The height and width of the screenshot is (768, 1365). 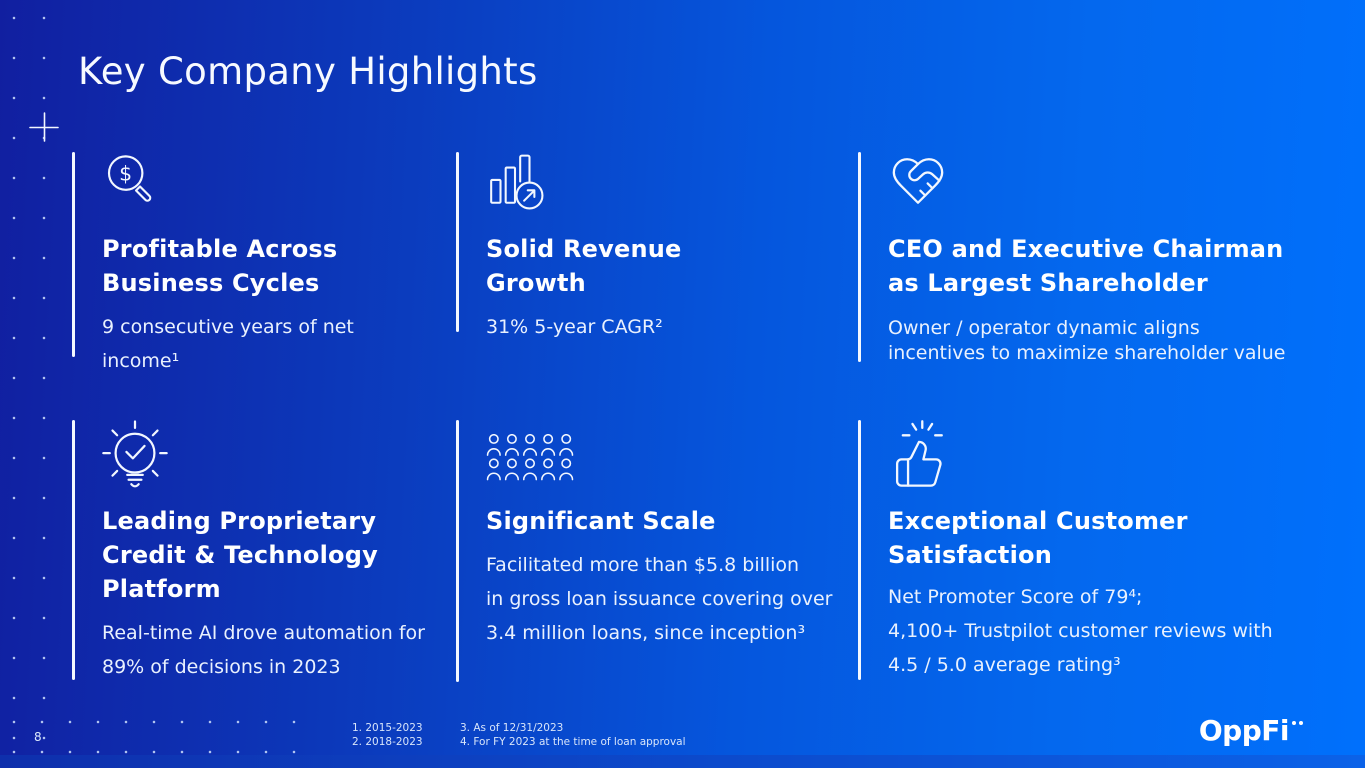 I want to click on card-revenue-growth: Solid Revenue Growth 31% 5-year CAGR², so click(x=656, y=248).